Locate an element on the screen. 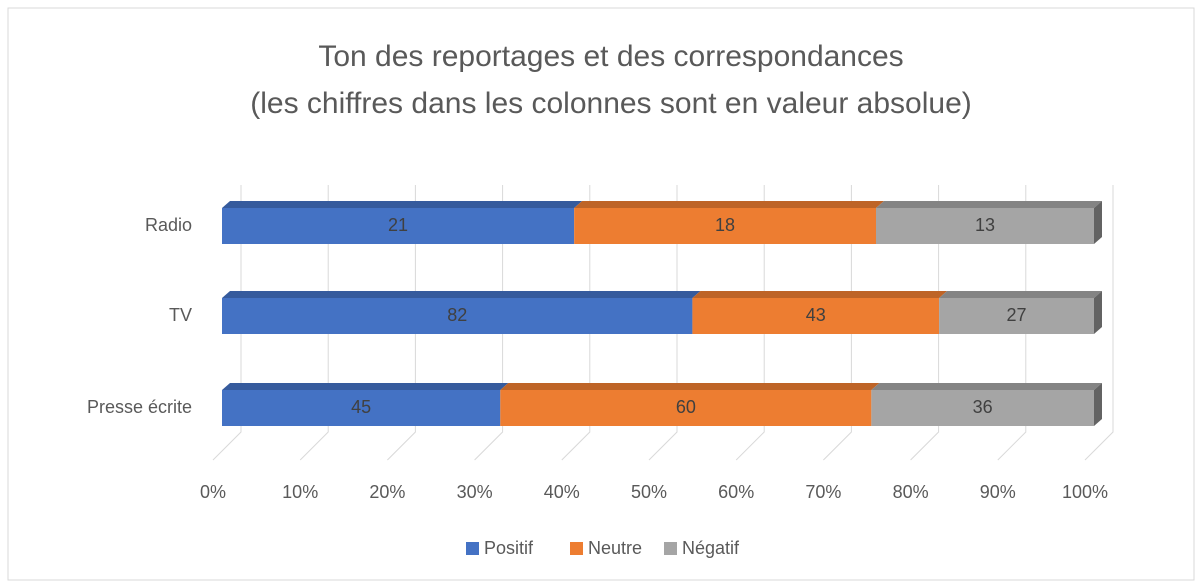  x-tick-label: 0% is located at coordinates (213, 492).